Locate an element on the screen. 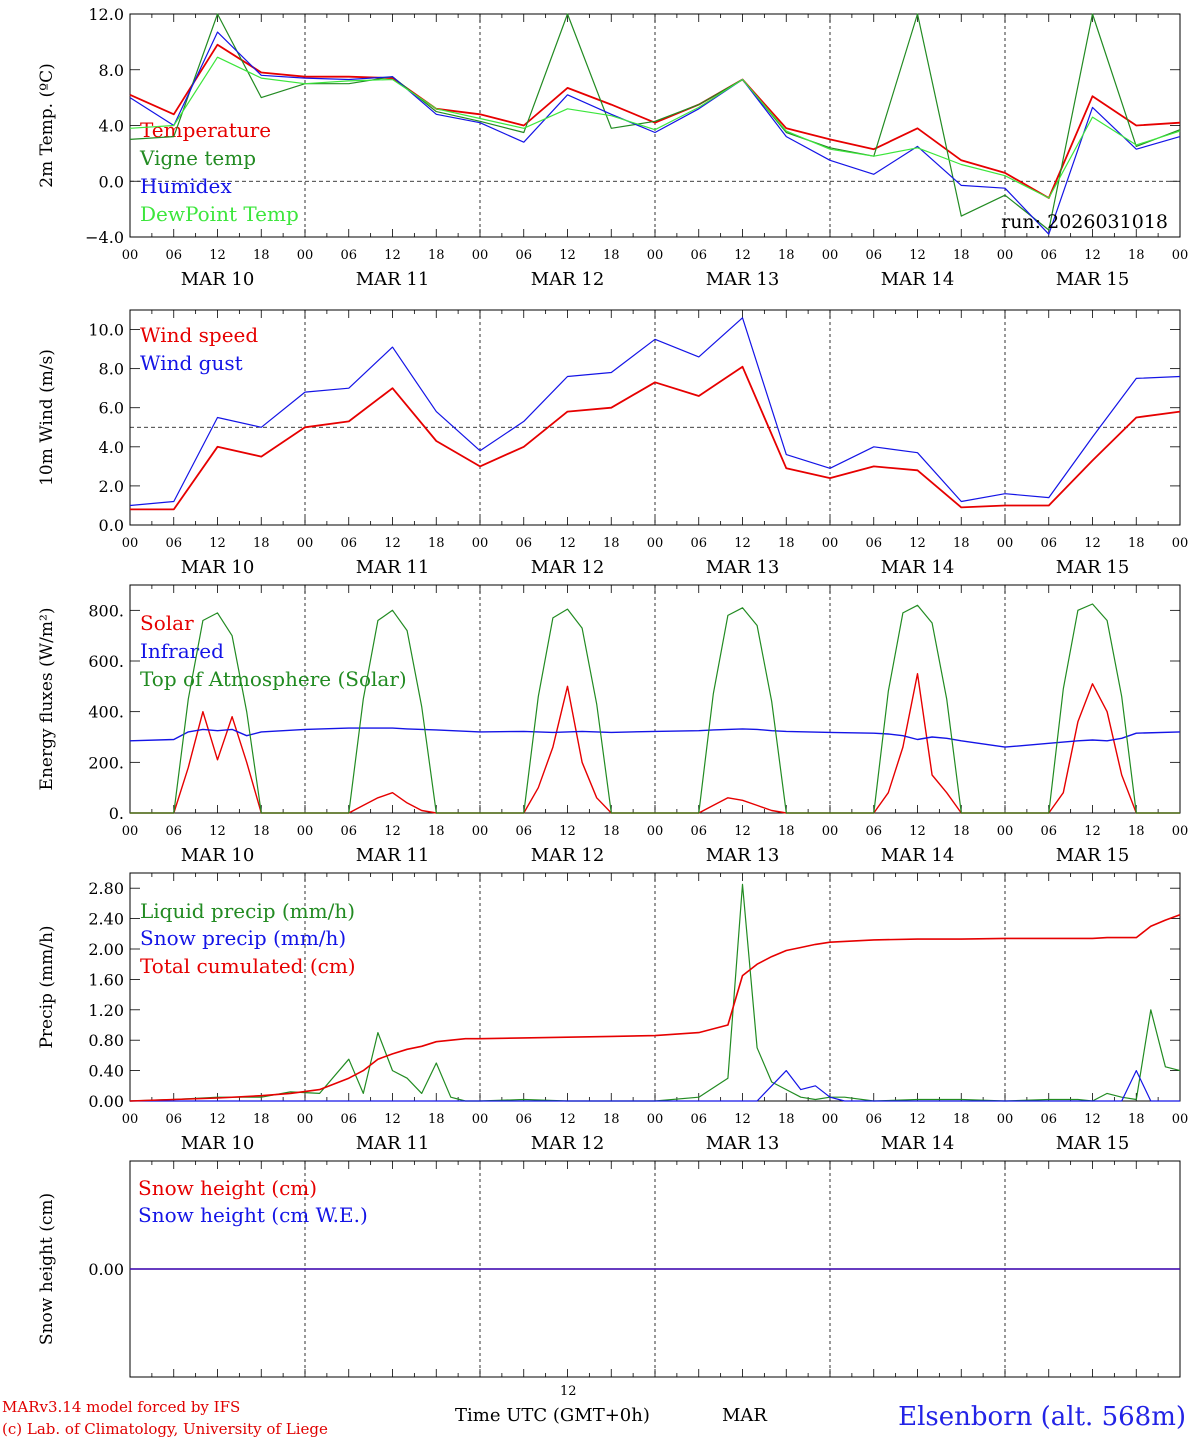 The image size is (1194, 1440). panel-3-legend-0: Liquid precip (mm/h) is located at coordinates (247, 911).